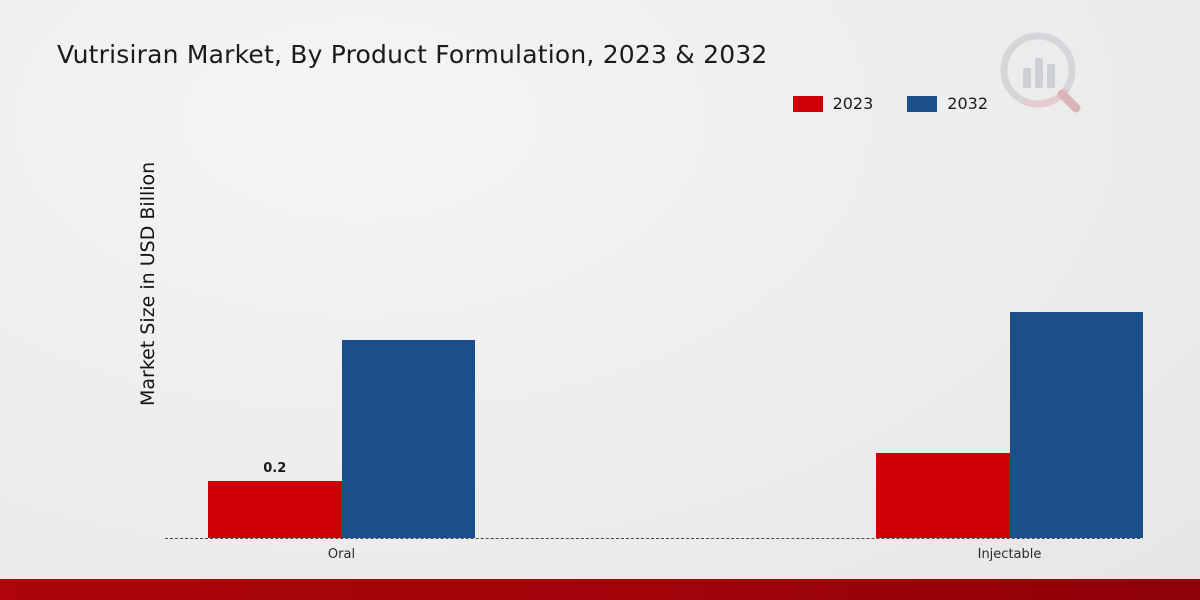 This screenshot has height=600, width=1200. I want to click on chart-legend: 2023 2032, so click(890, 103).